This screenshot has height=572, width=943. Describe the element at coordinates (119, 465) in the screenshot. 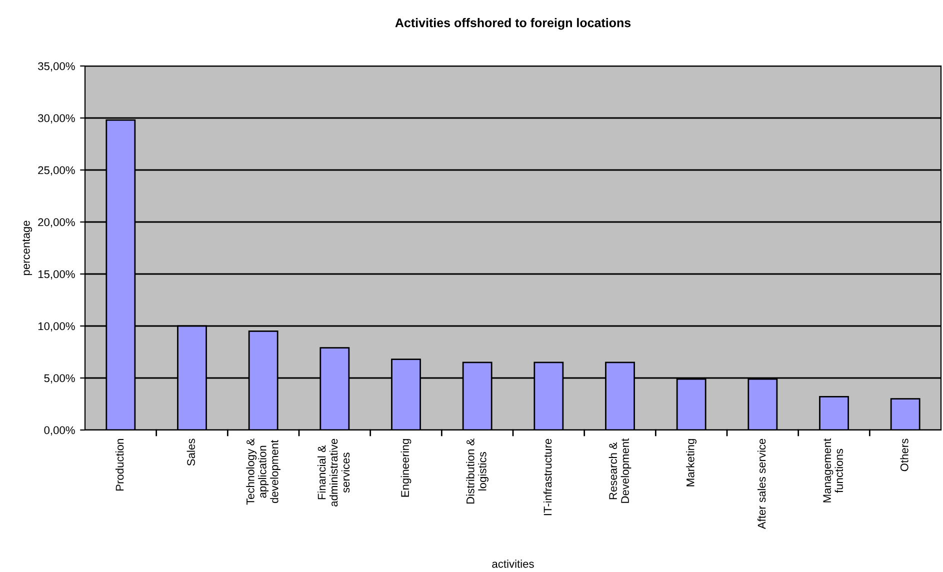

I see `x-tick-label: Production` at that location.